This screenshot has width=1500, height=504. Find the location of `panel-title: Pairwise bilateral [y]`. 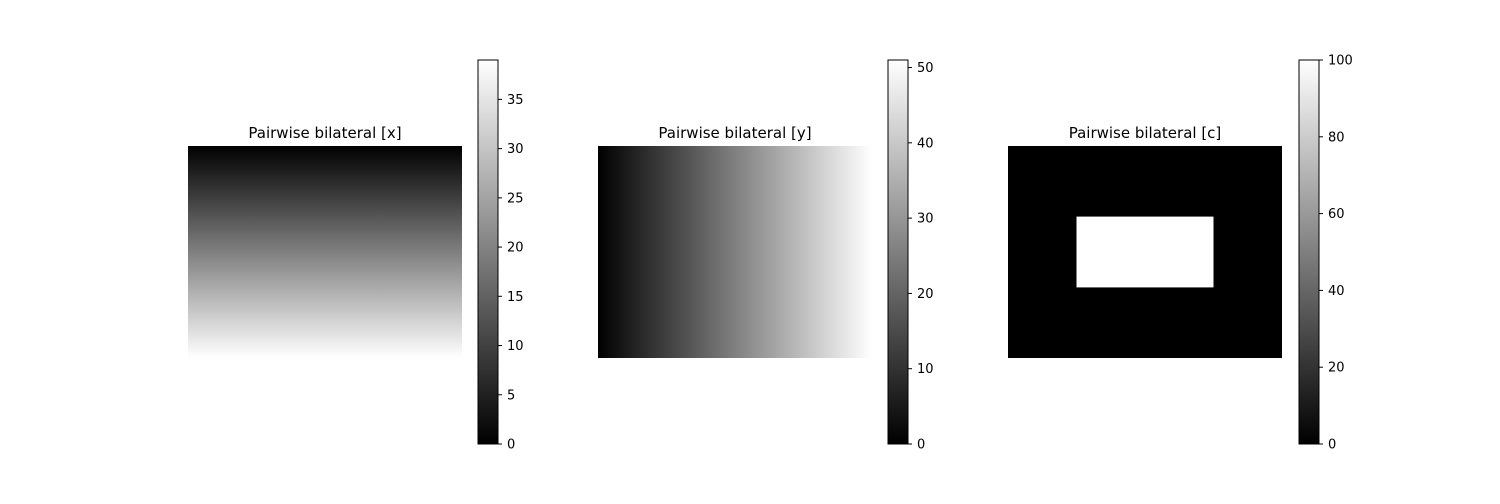

panel-title: Pairwise bilateral [y] is located at coordinates (734, 133).